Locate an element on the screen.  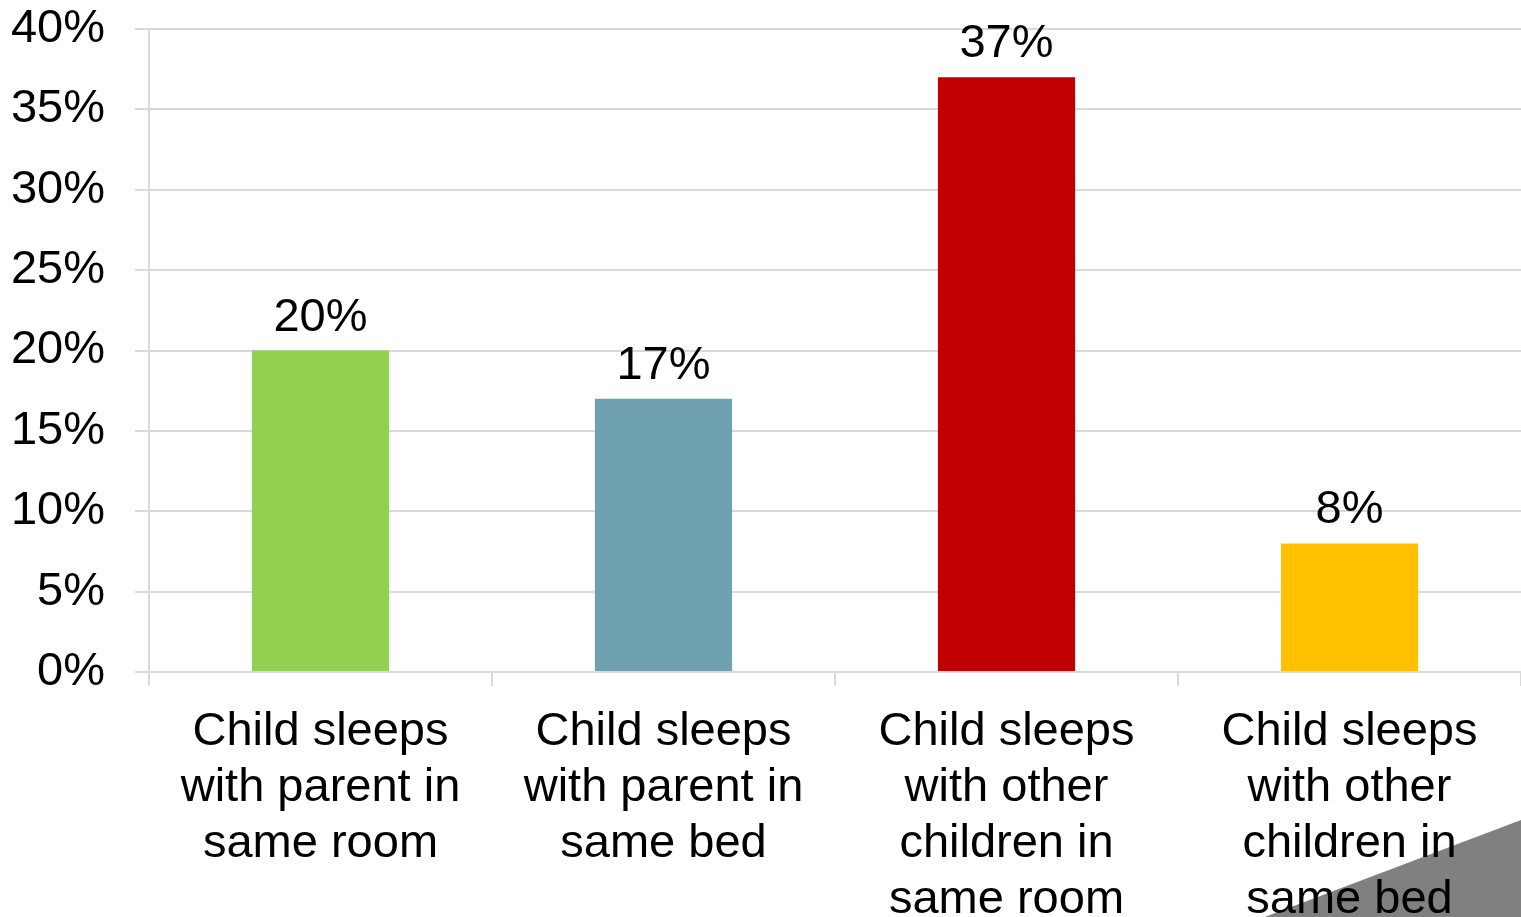
y-tick-label: 40% is located at coordinates (57, 26).